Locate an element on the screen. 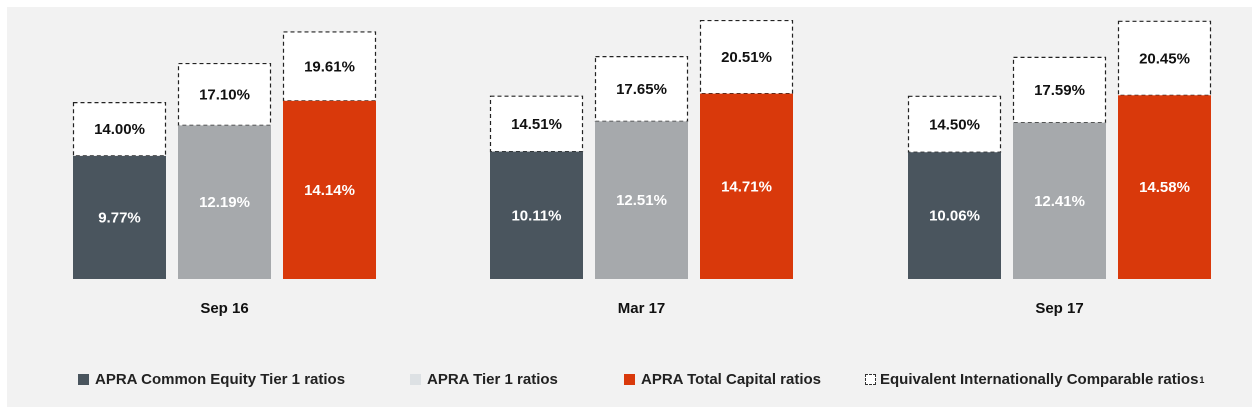  legend-label-tier1: APRA Tier 1 ratios is located at coordinates (492, 379).